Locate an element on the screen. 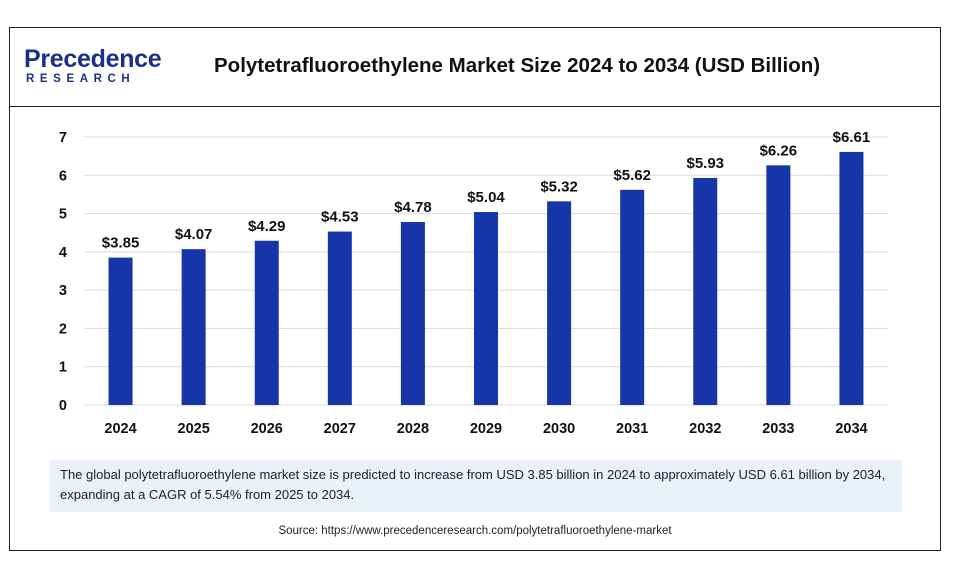 The image size is (960, 565). y-tick-label: 0 is located at coordinates (63, 406).